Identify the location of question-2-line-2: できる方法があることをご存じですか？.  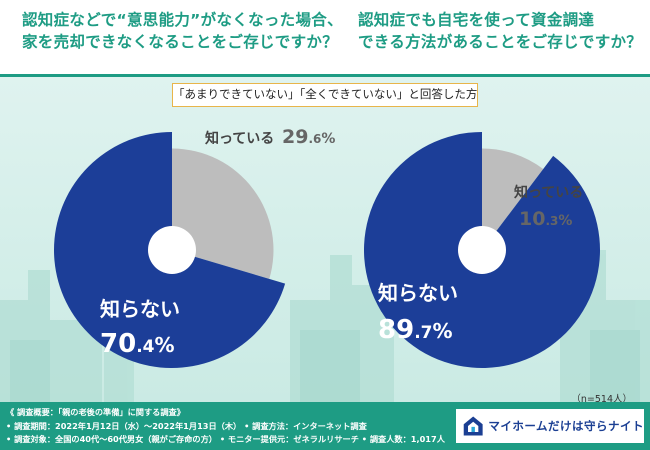
(500, 42).